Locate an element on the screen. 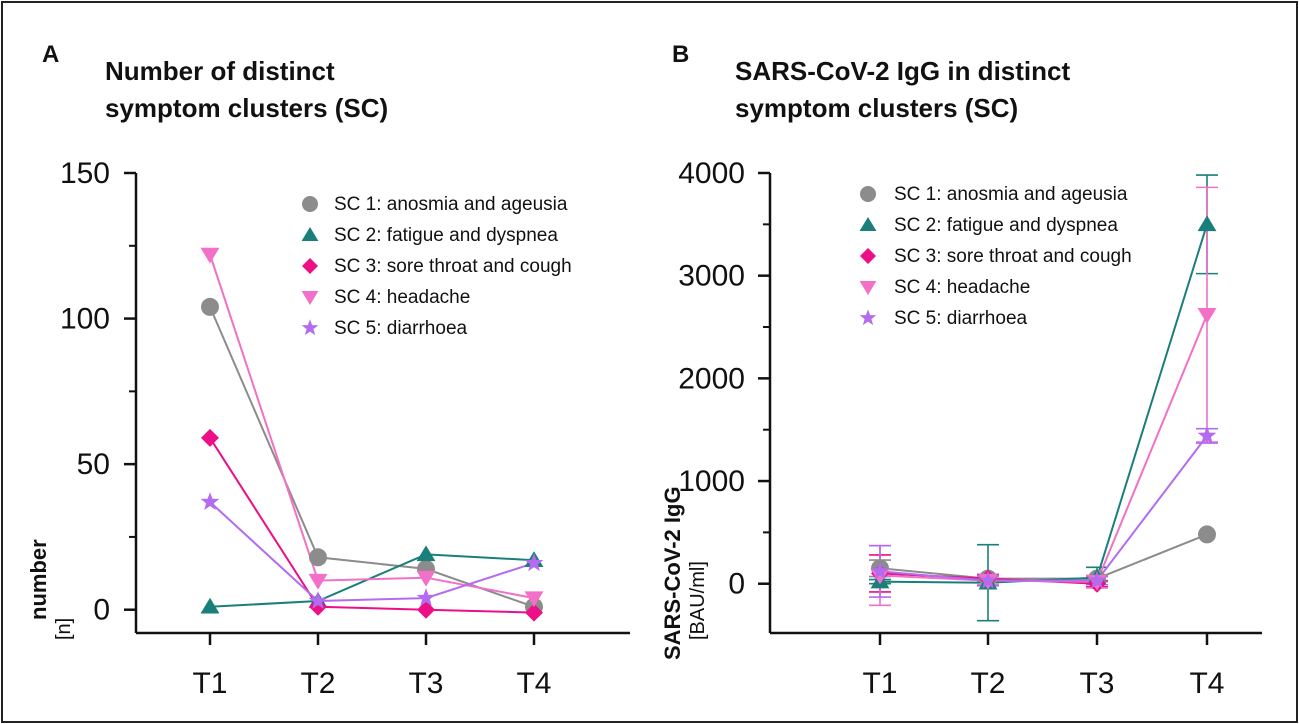 The width and height of the screenshot is (1299, 724). panel-a-legend-marker-sc2 is located at coordinates (310, 234).